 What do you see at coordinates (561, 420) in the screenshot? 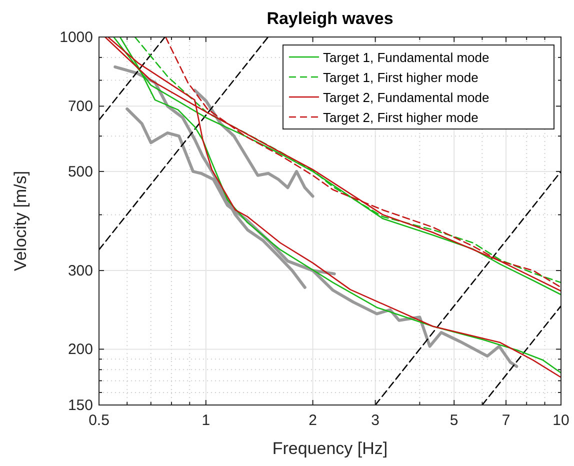
I see `x-tick-label: 10` at bounding box center [561, 420].